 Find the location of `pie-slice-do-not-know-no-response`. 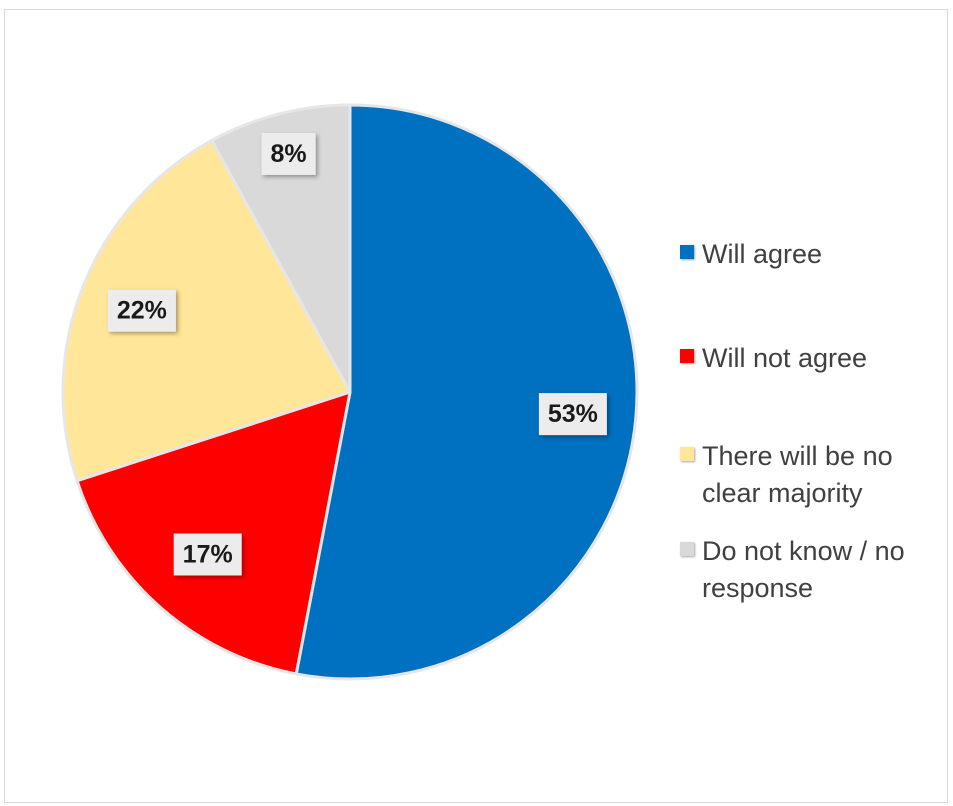

pie-slice-do-not-know-no-response is located at coordinates (281, 248).